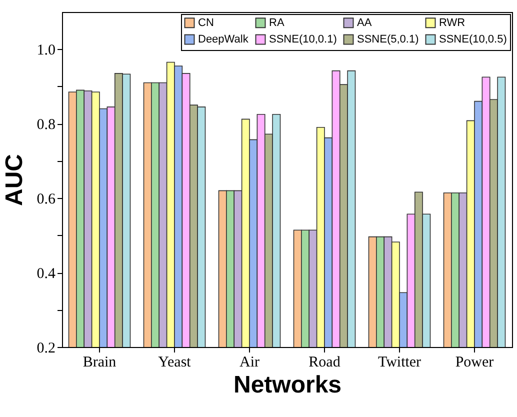  Describe the element at coordinates (46, 348) in the screenshot. I see `y-tick-label: 0.2` at that location.